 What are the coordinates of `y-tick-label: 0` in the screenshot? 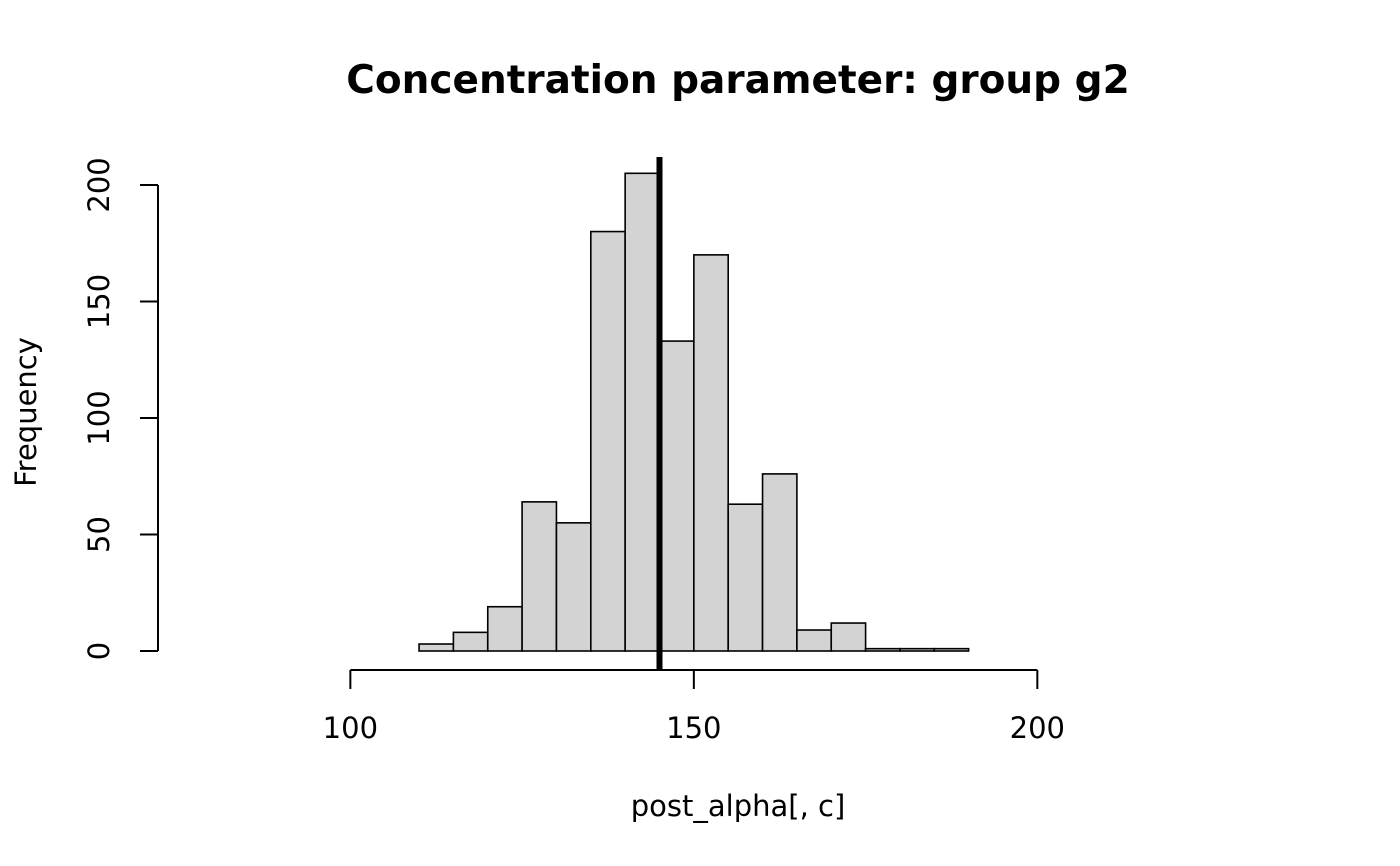 It's located at (99, 651).